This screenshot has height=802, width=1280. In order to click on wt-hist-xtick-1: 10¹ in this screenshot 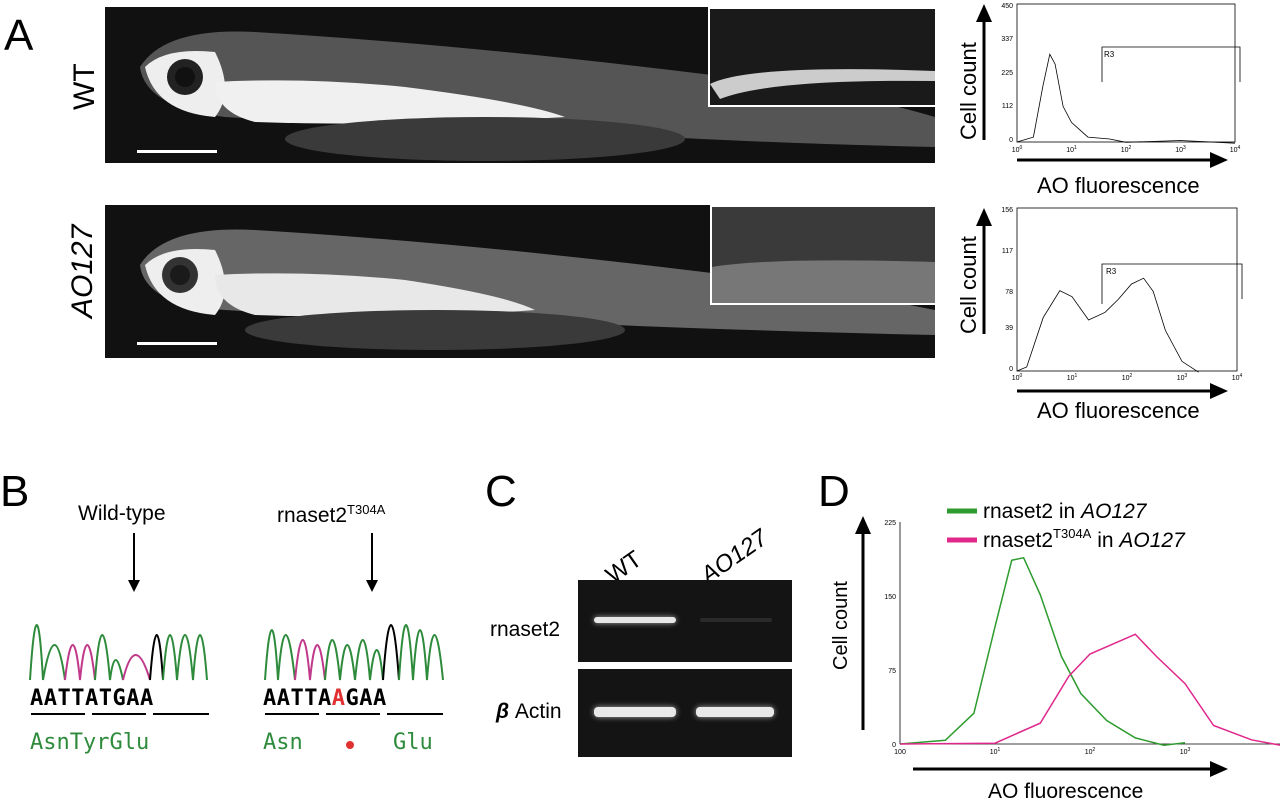, I will do `click(1071, 149)`.